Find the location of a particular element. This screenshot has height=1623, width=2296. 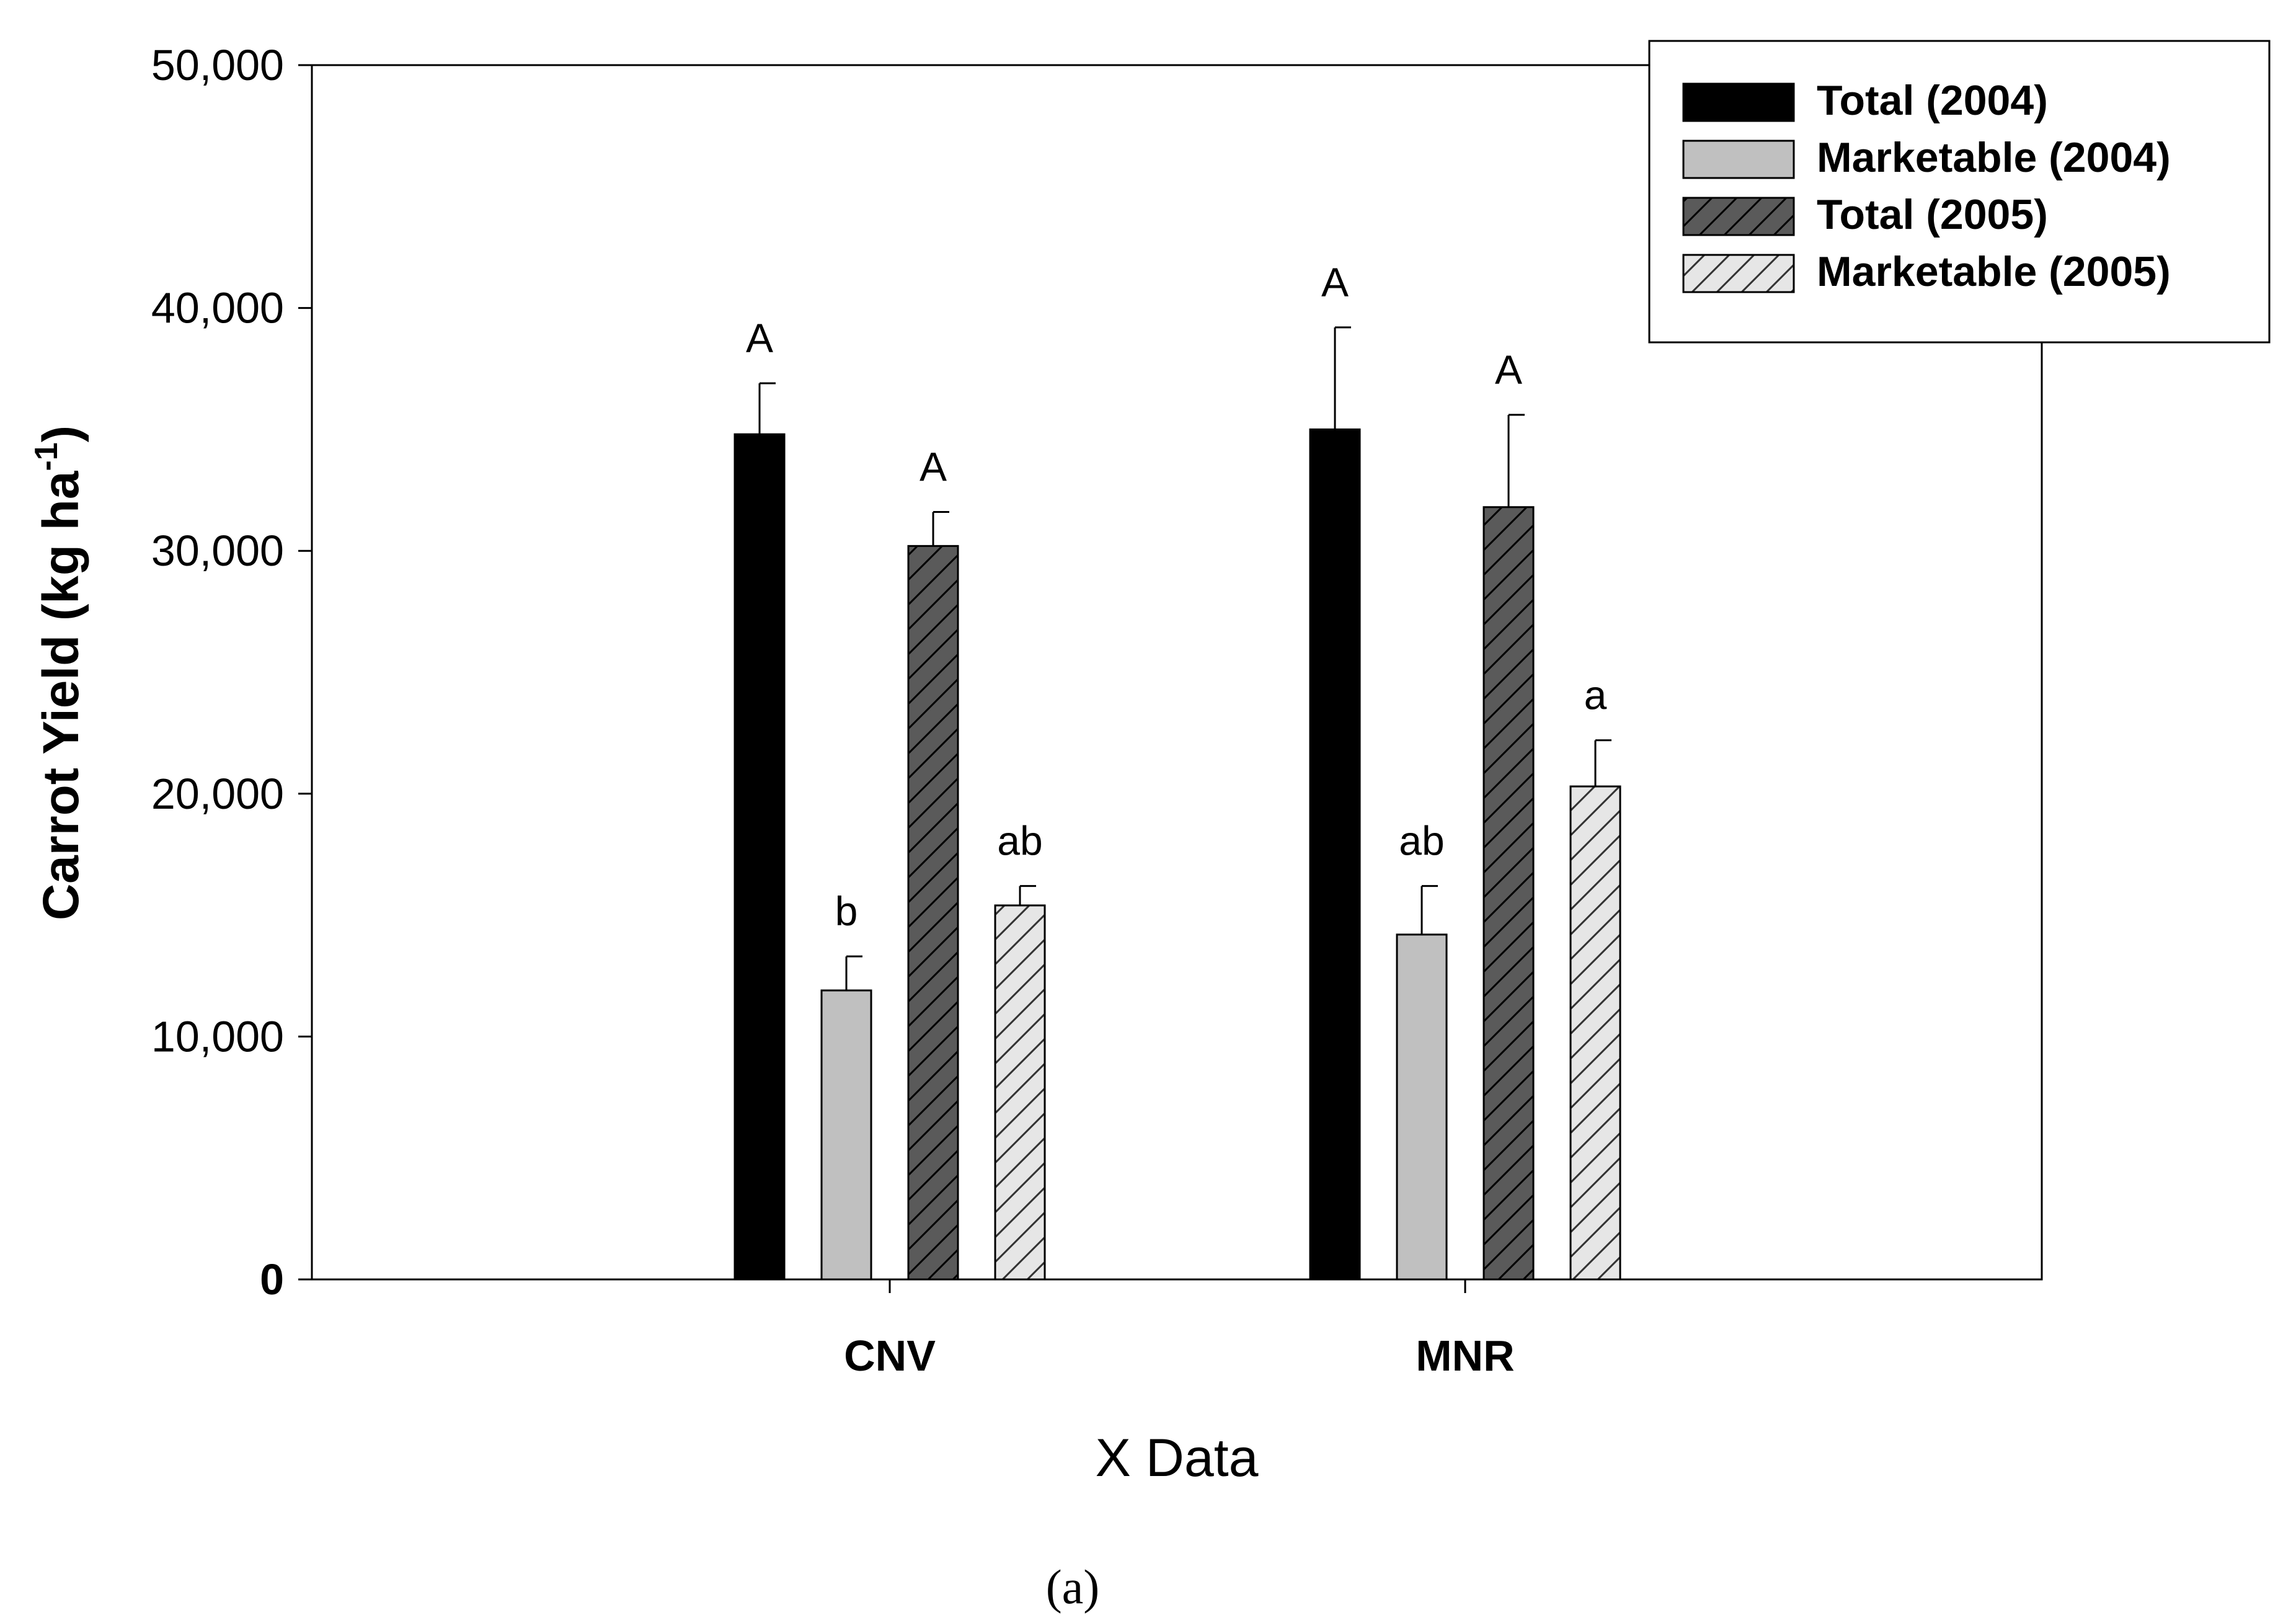

y-axis-label: Carrot Yield (kg ha-1) is located at coordinates (59, 672).